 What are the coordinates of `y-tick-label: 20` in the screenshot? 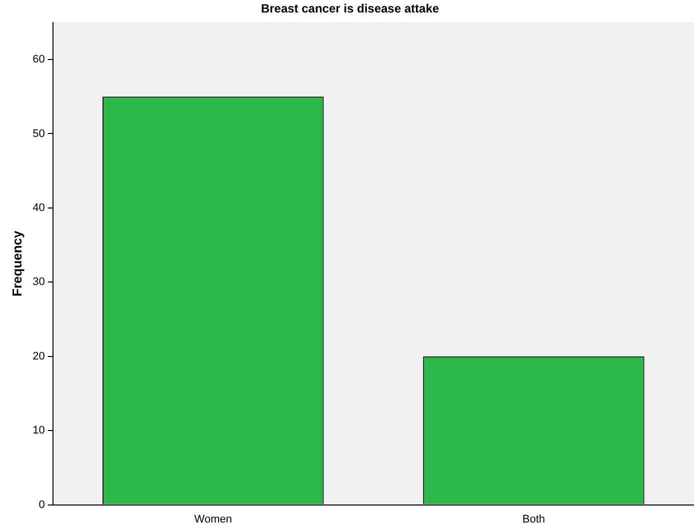 It's located at (38, 356).